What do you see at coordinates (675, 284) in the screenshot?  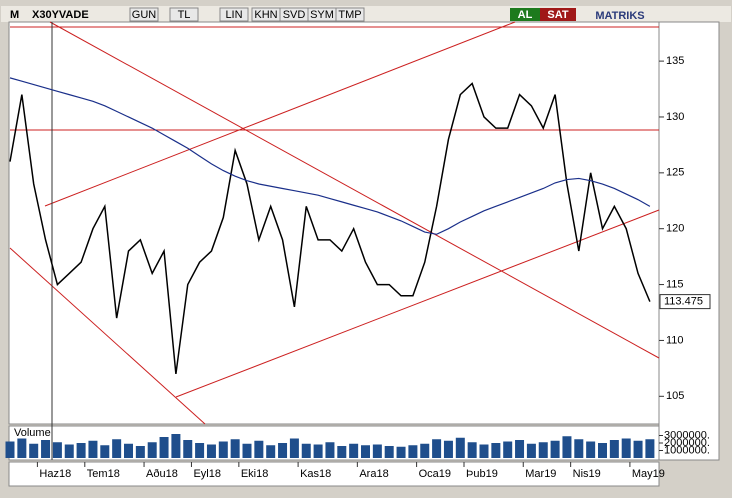 I see `y-tick-label: 115` at bounding box center [675, 284].